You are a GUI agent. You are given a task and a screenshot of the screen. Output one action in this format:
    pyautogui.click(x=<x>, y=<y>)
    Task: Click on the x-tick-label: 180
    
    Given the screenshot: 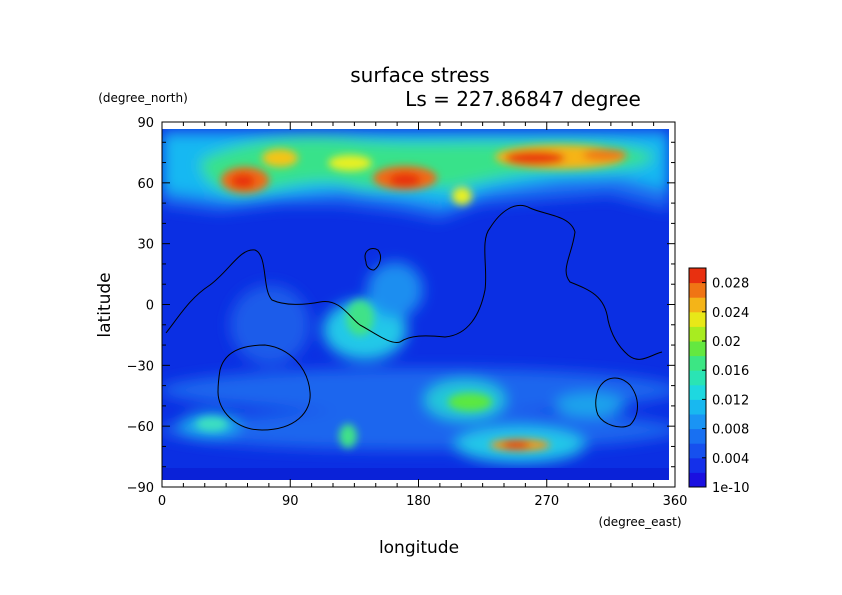 What is the action you would take?
    pyautogui.click(x=418, y=501)
    